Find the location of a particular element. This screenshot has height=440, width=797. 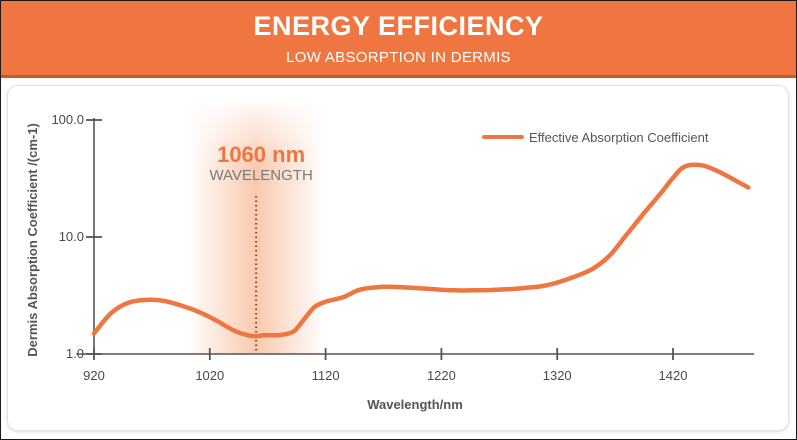

x-tick-label: 1420 is located at coordinates (673, 375).